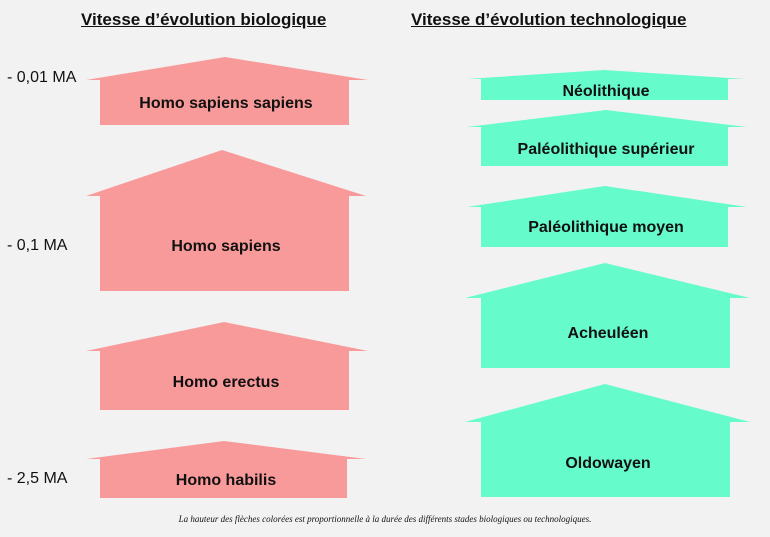 The height and width of the screenshot is (537, 770). I want to click on bio-arrow-homo-habilis: Homo habilis, so click(226, 469).